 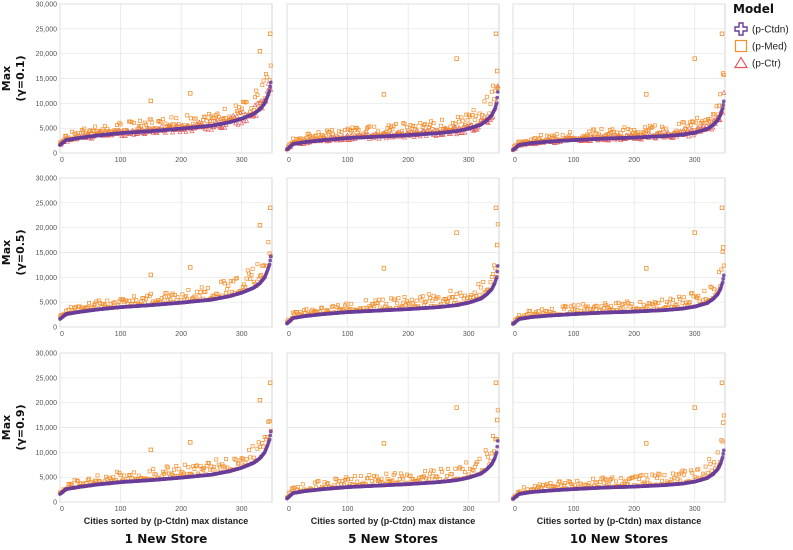 I want to click on row-label-line2: (γ=0.5), so click(x=20, y=252).